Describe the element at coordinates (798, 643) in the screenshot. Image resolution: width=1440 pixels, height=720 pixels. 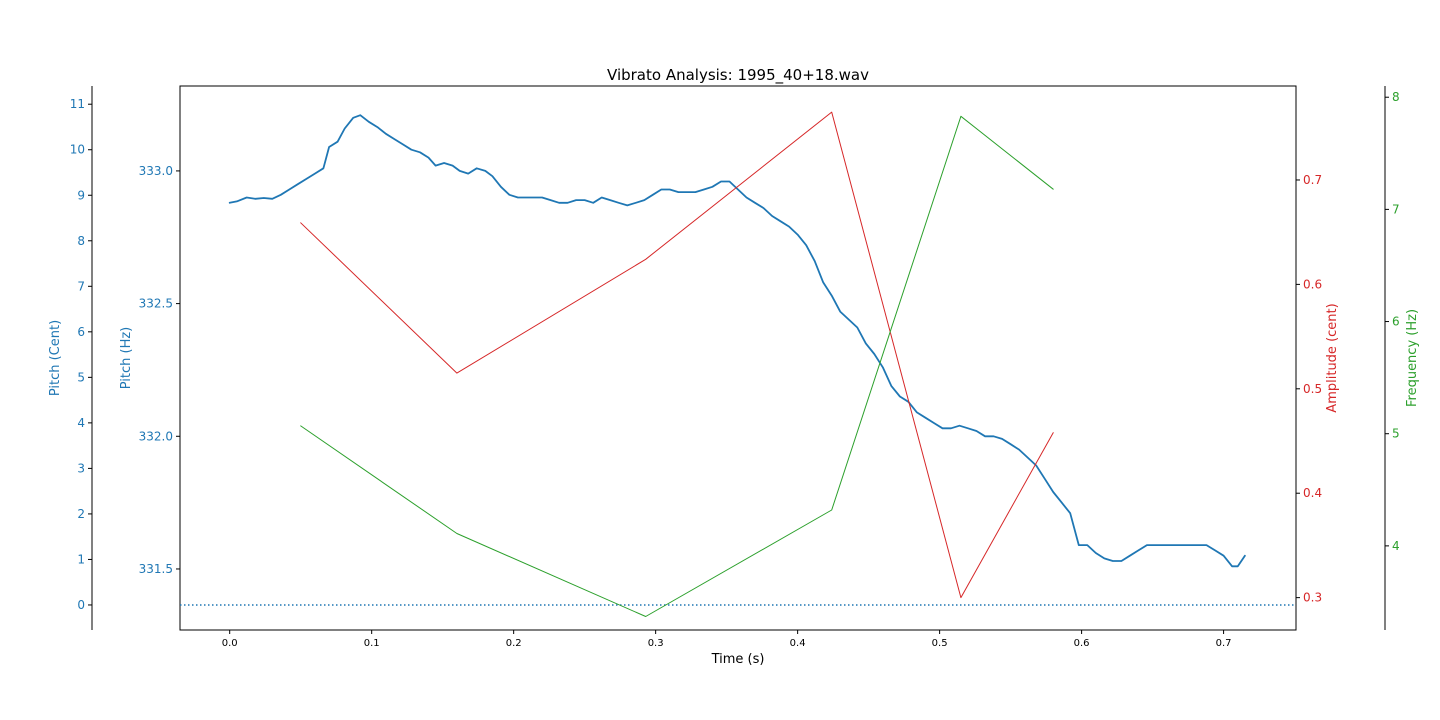
I see `x-tick-label: 0.4` at that location.